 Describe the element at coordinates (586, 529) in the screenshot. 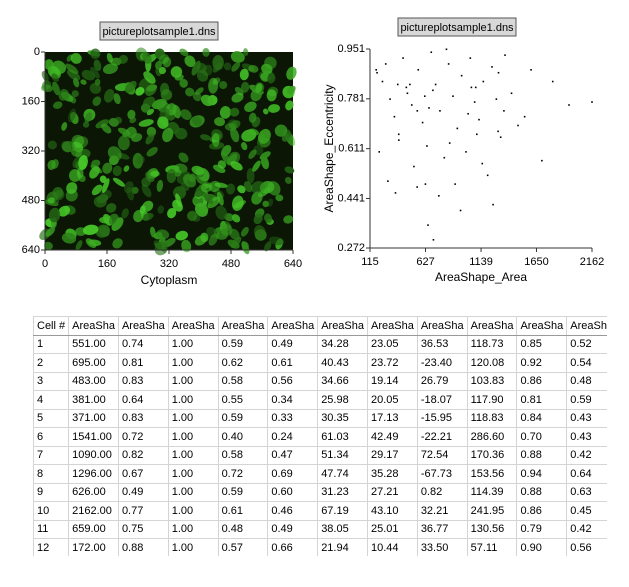

I see `table-cell: 0.42` at that location.